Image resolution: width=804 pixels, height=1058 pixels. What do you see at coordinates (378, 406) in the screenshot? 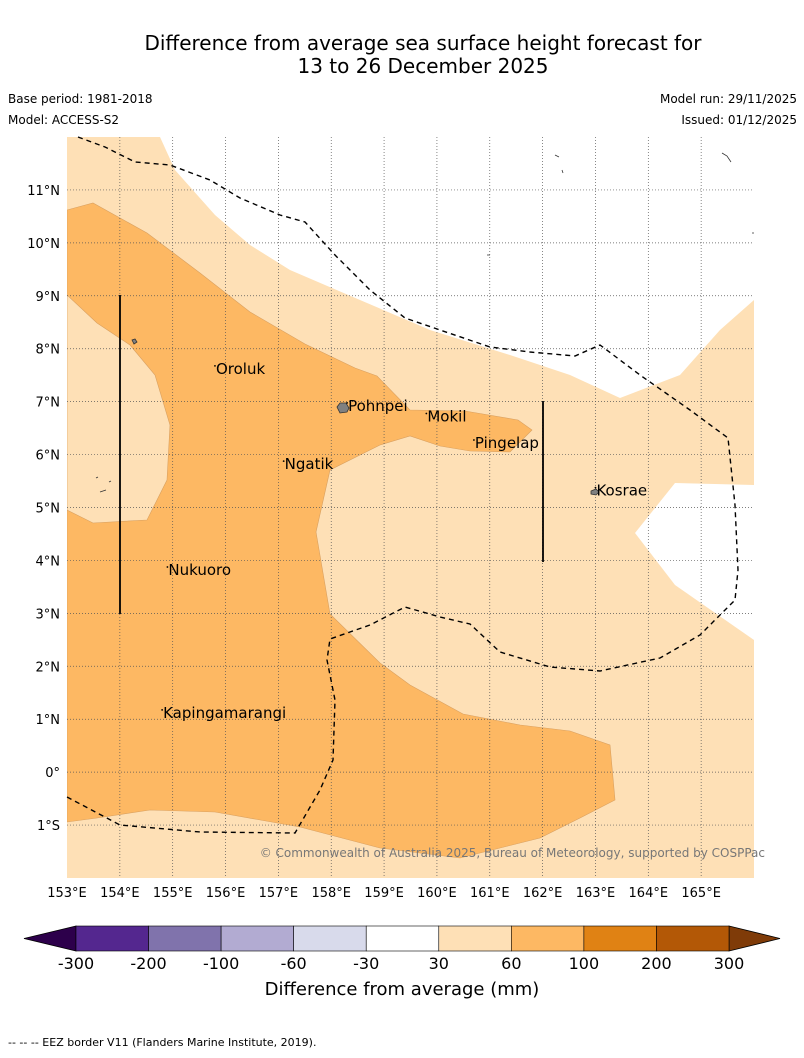
I see `place-label: Pohnpei` at bounding box center [378, 406].